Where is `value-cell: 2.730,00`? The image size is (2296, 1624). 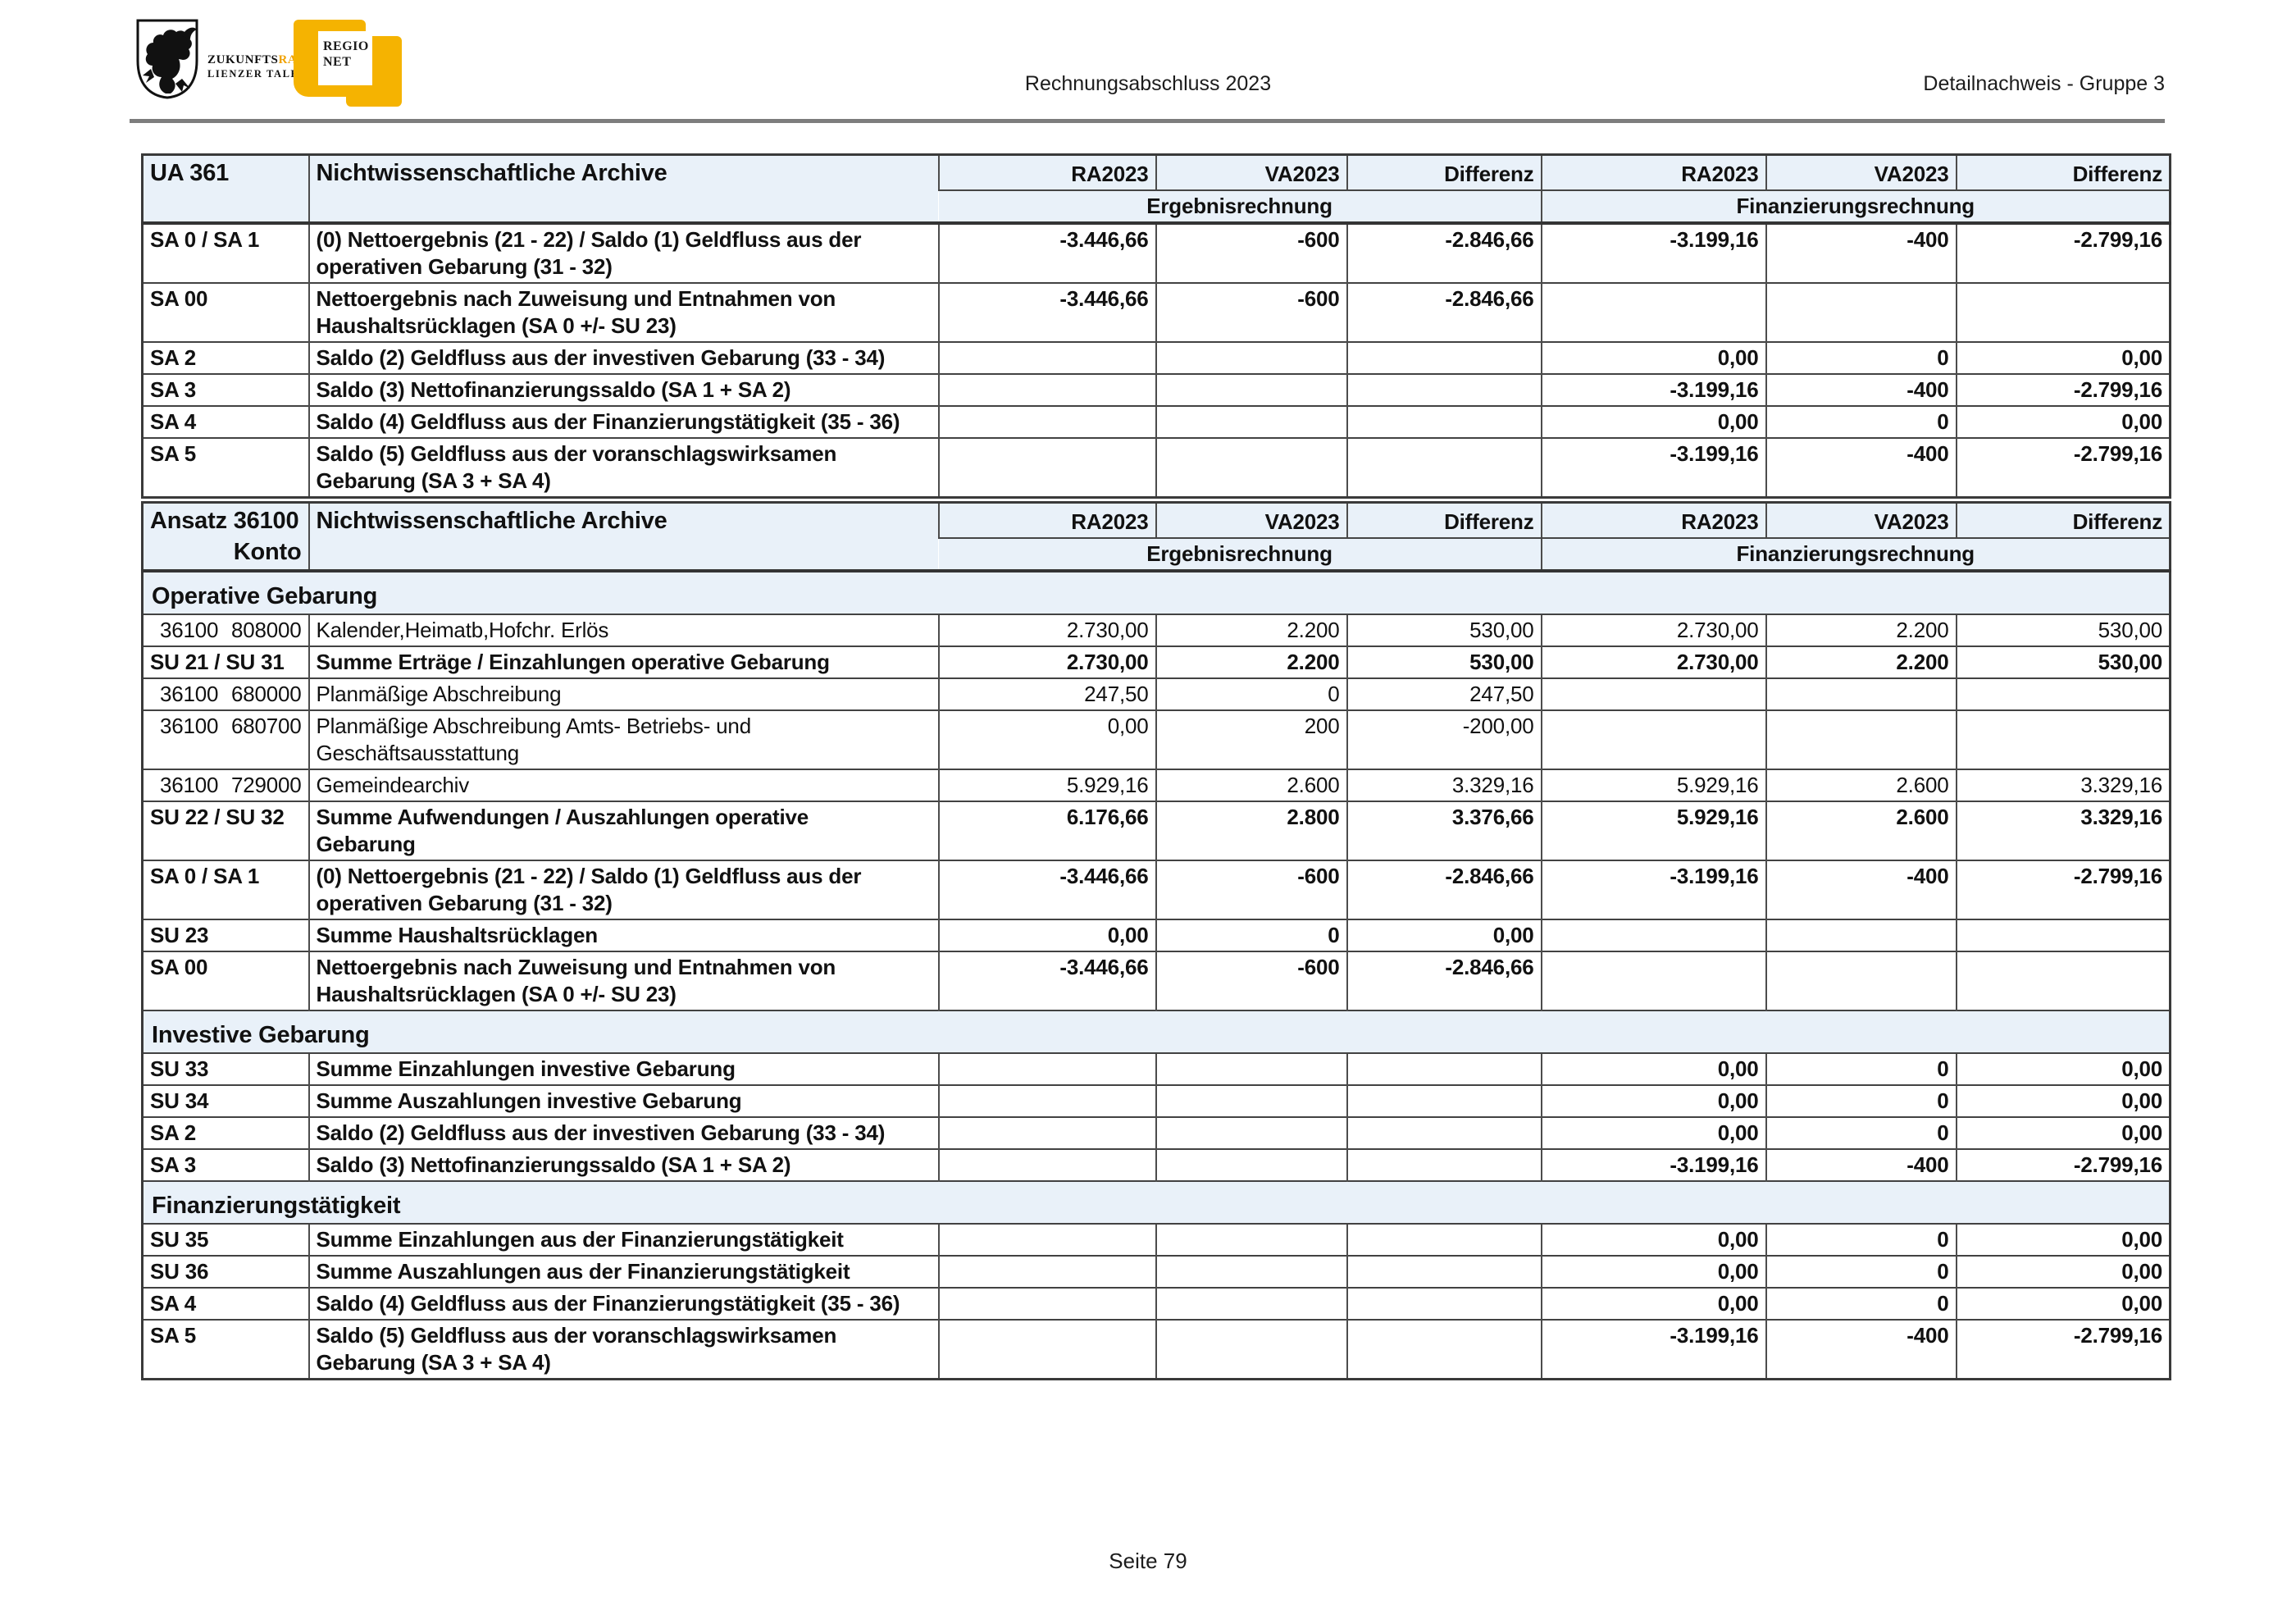 value-cell: 2.730,00 is located at coordinates (1046, 661).